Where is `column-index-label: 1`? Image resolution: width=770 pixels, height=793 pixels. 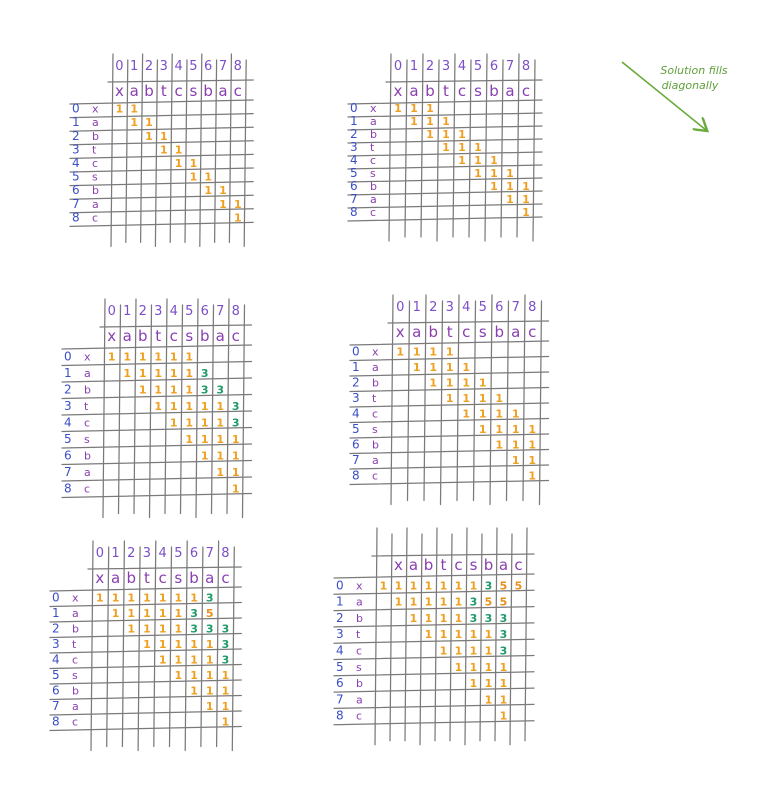 column-index-label: 1 is located at coordinates (134, 66).